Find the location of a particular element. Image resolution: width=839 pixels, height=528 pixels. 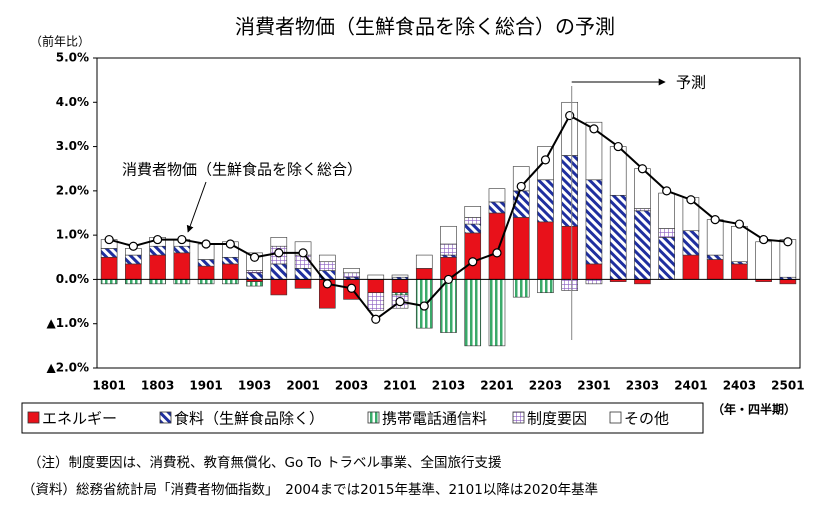

x-tick-label: 1903 is located at coordinates (254, 386).